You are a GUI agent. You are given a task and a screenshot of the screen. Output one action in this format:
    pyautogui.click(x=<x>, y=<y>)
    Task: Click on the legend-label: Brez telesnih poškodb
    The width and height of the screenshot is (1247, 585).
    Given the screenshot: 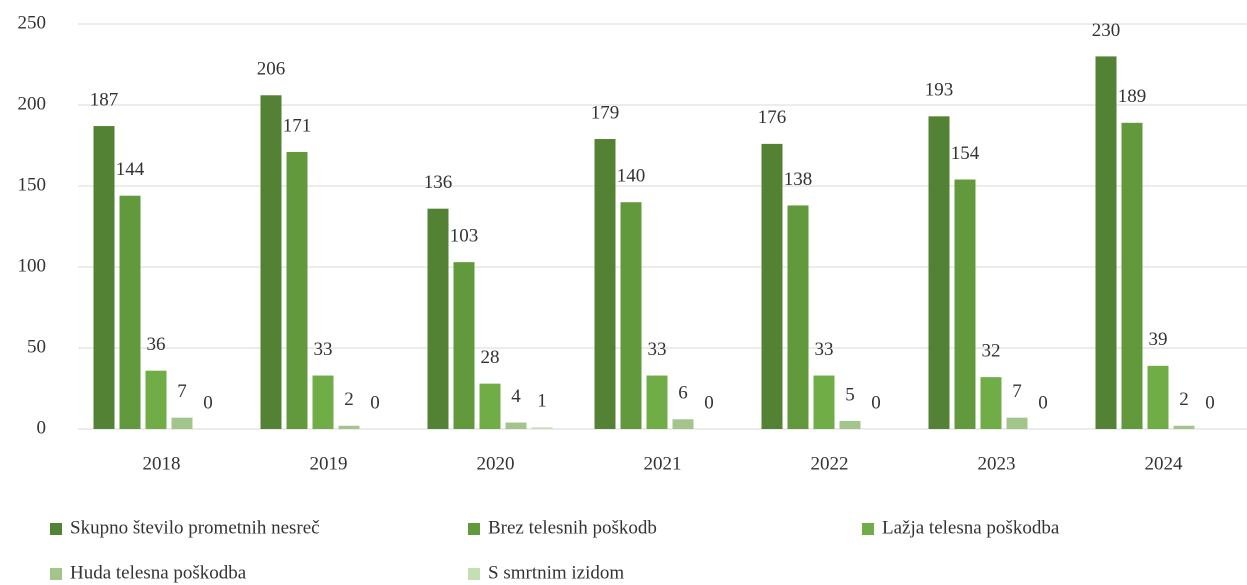 What is the action you would take?
    pyautogui.click(x=572, y=527)
    